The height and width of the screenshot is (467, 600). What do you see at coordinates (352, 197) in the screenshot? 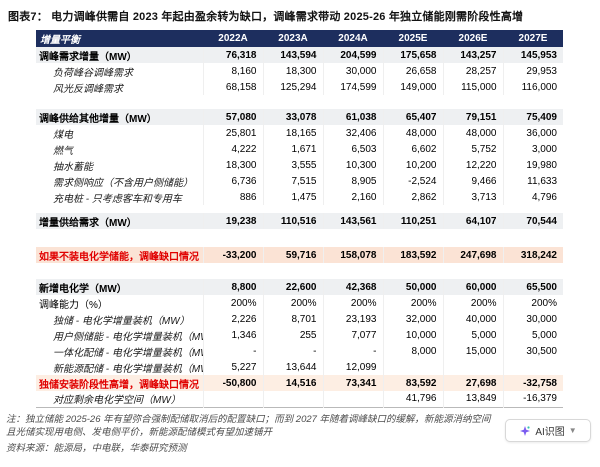
I see `cell-value: 2,160` at bounding box center [352, 197].